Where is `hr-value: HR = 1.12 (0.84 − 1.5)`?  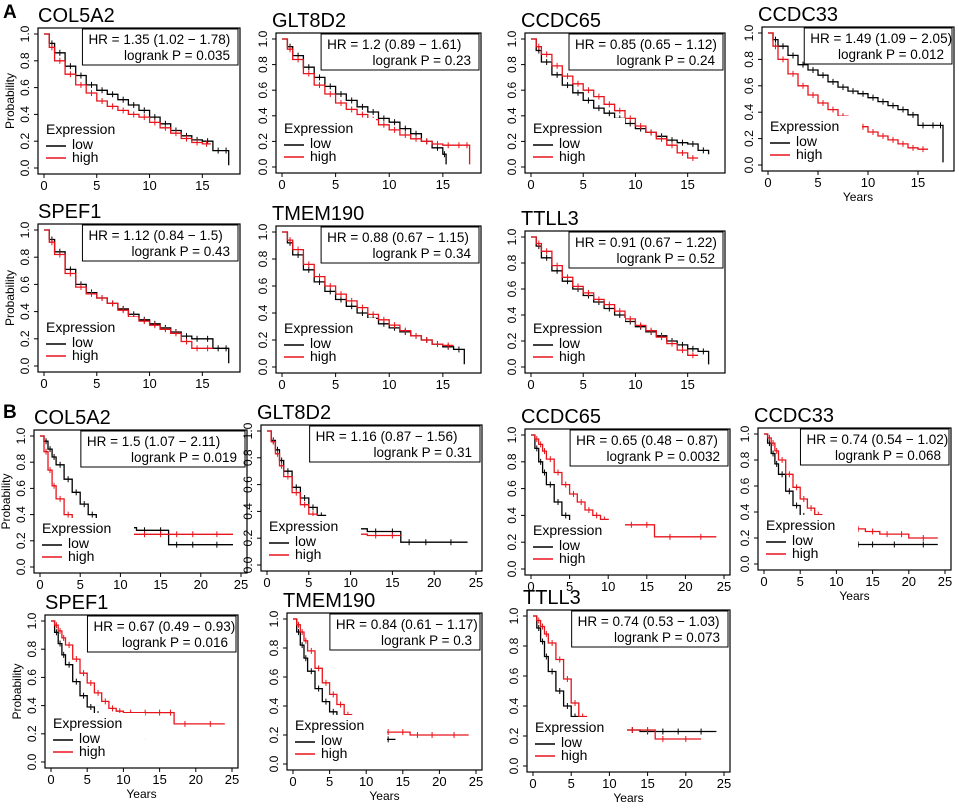
hr-value: HR = 1.12 (0.84 − 1.5) is located at coordinates (155, 235).